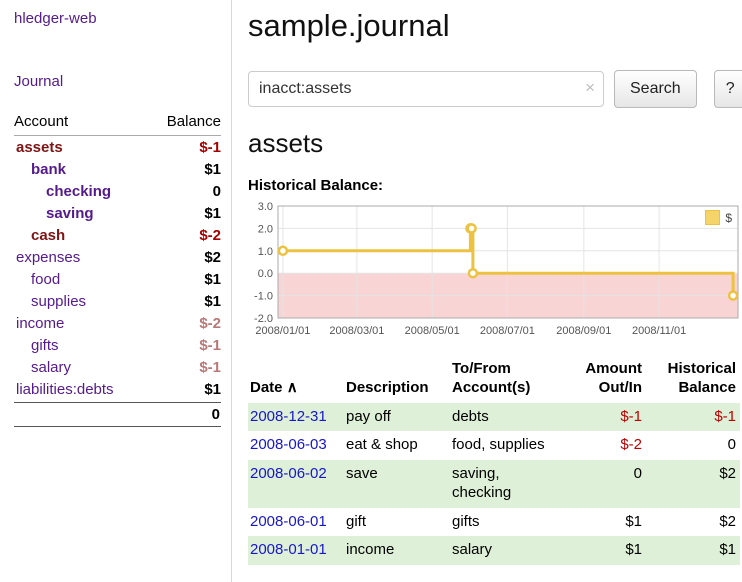 This screenshot has height=582, width=742. Describe the element at coordinates (316, 185) in the screenshot. I see `chart-title: Historical Balance:` at that location.